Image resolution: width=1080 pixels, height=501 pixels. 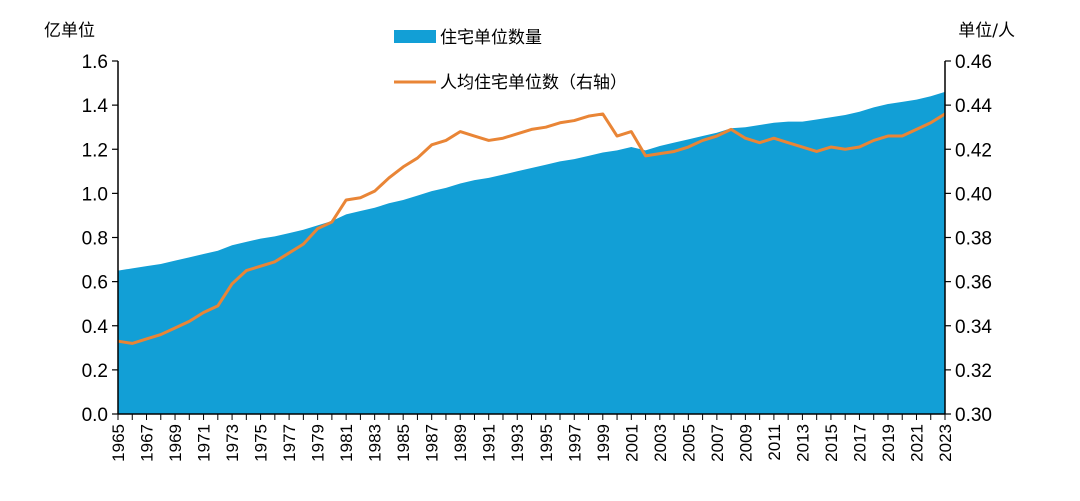 What do you see at coordinates (831, 443) in the screenshot?
I see `x-tick-label: 2015` at bounding box center [831, 443].